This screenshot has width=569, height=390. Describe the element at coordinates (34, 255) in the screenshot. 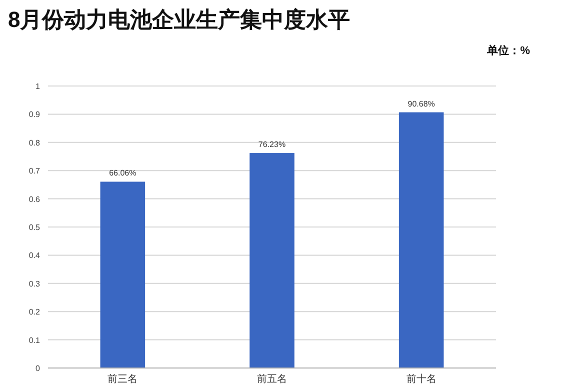

I see `y-tick-label: 0.4` at that location.